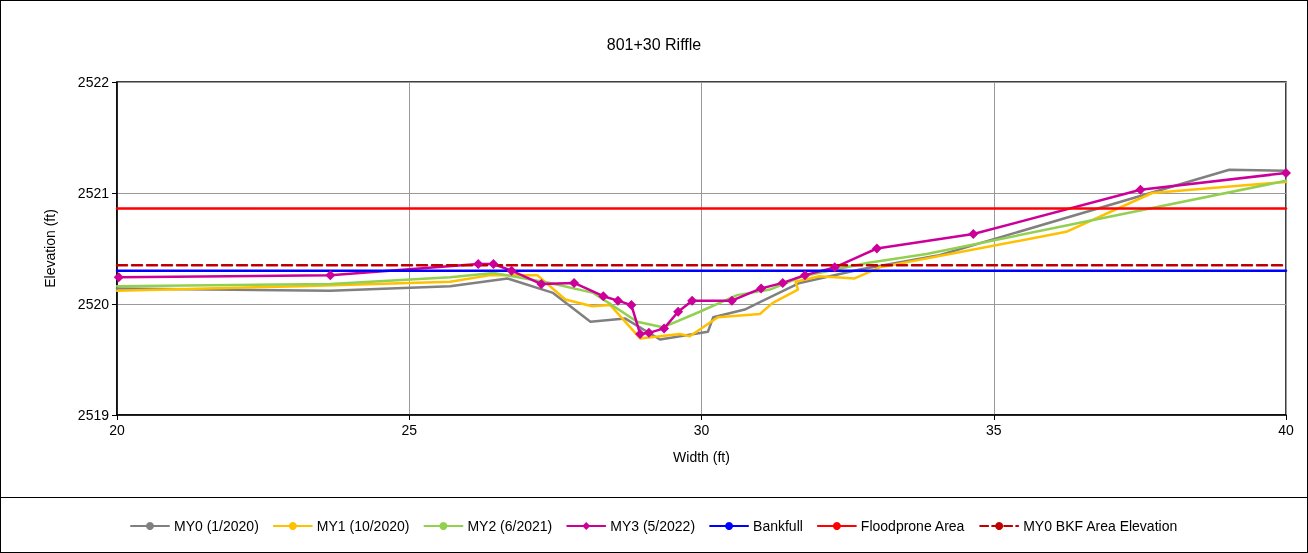  I want to click on y-tick-label: 2520, so click(93, 304).